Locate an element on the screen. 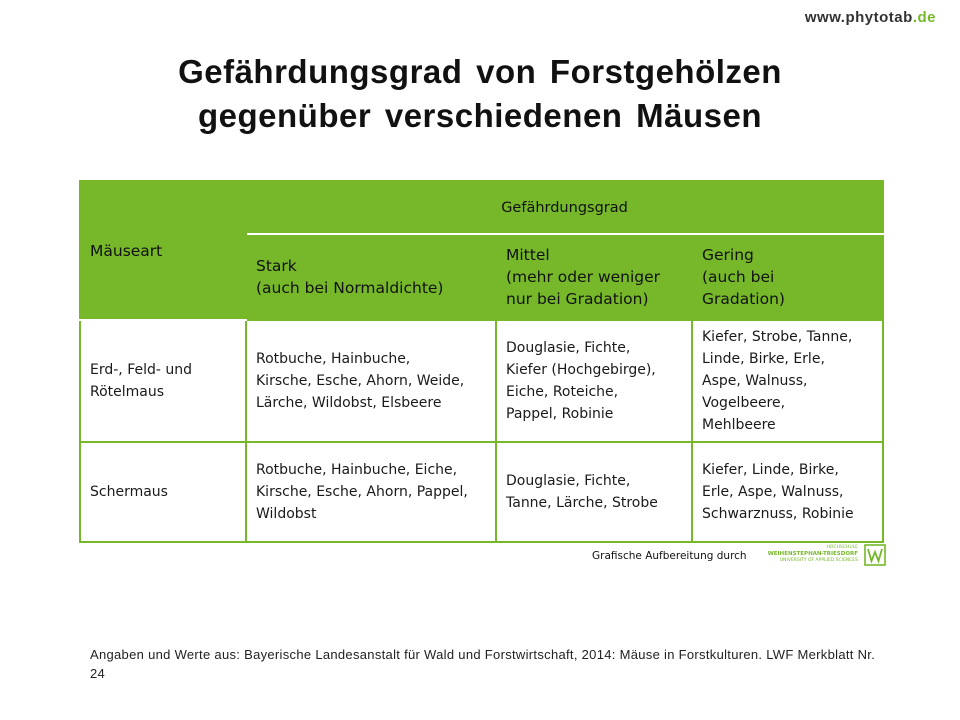 The image size is (960, 720). title-line-1: Gefährdungsgrad von Forstgehölzen is located at coordinates (480, 71).